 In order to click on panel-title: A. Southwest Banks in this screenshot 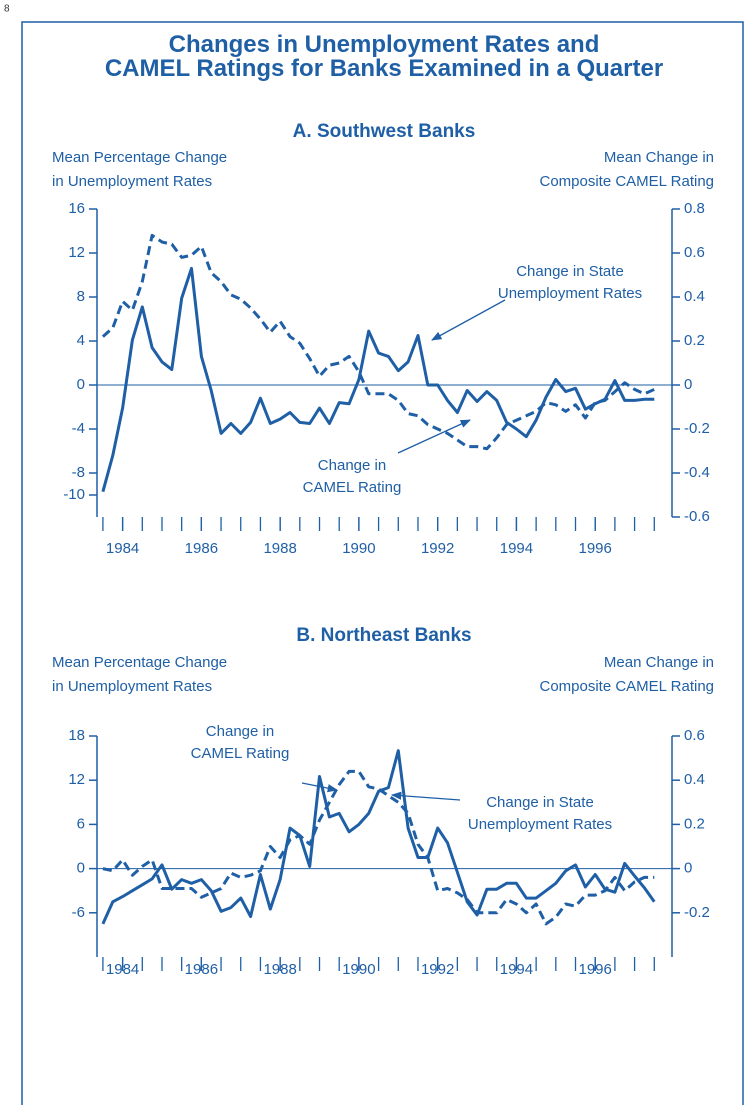, I will do `click(384, 131)`.